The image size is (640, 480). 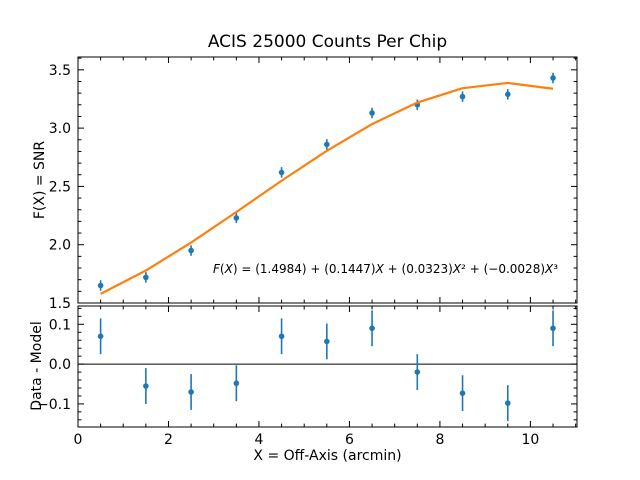 I want to click on x-tick-label: 0, so click(x=78, y=440).